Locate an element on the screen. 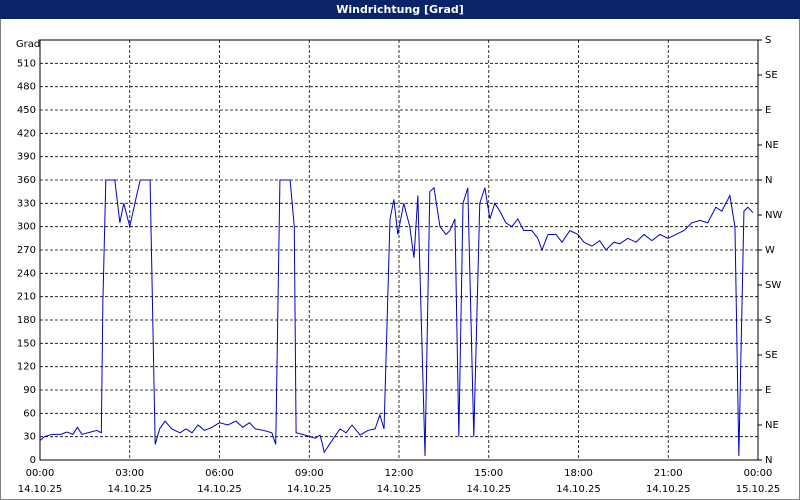  x-tick-label: 03:00 is located at coordinates (129, 473).